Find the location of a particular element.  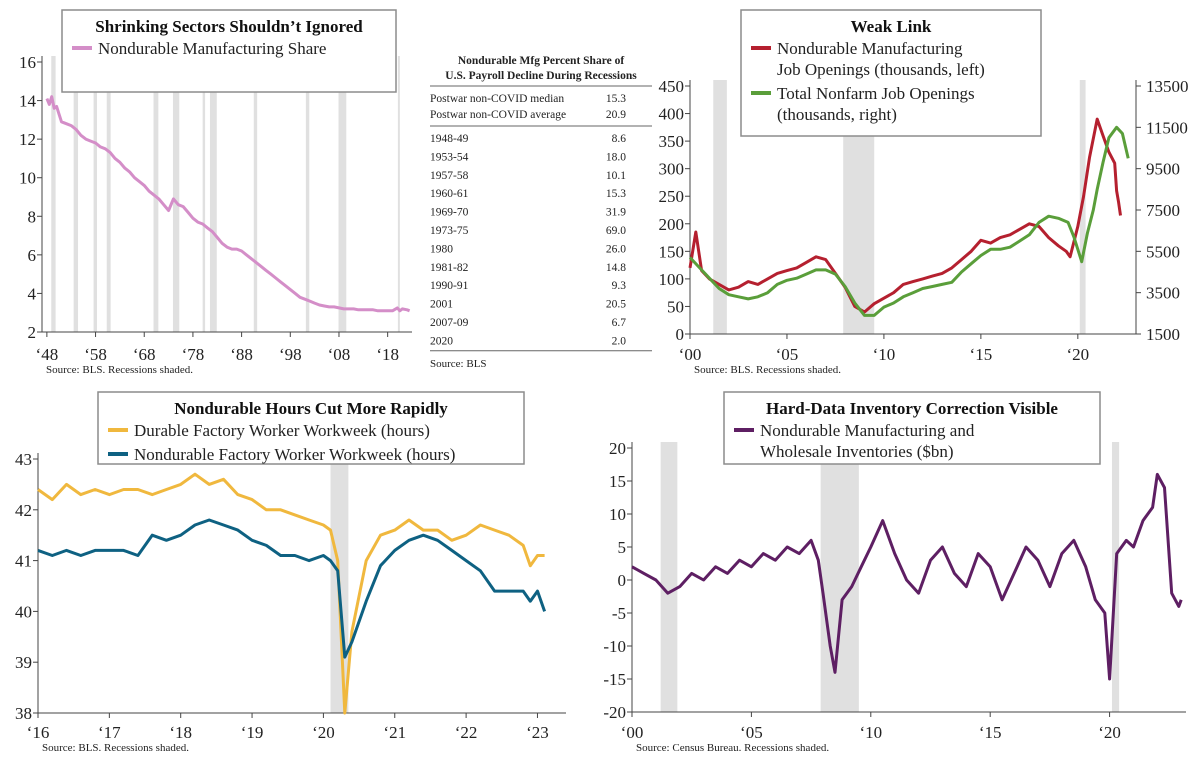

table-summary-label: Postwar non-COVID average is located at coordinates (498, 115).